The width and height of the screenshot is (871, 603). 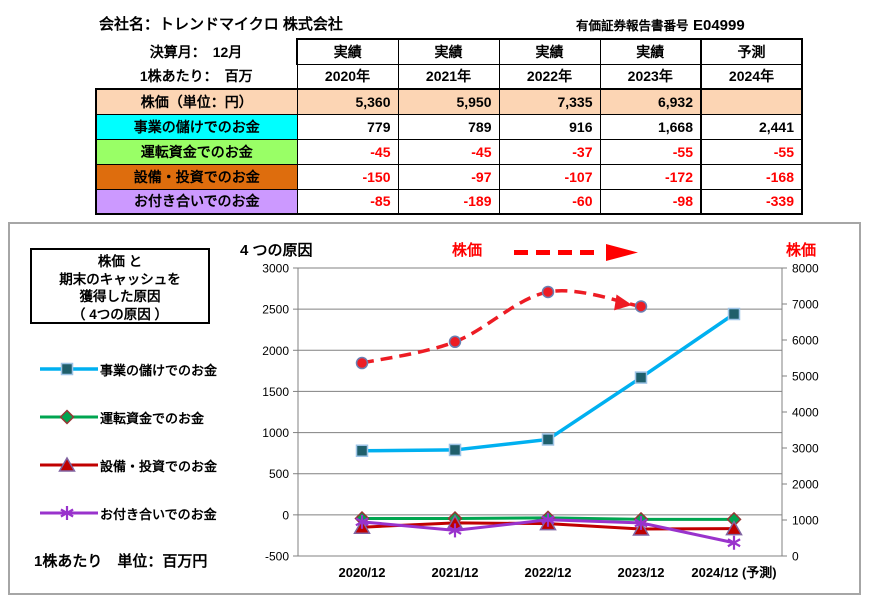 I want to click on legend-item: 事業の儲けでのお金, so click(x=128, y=369).